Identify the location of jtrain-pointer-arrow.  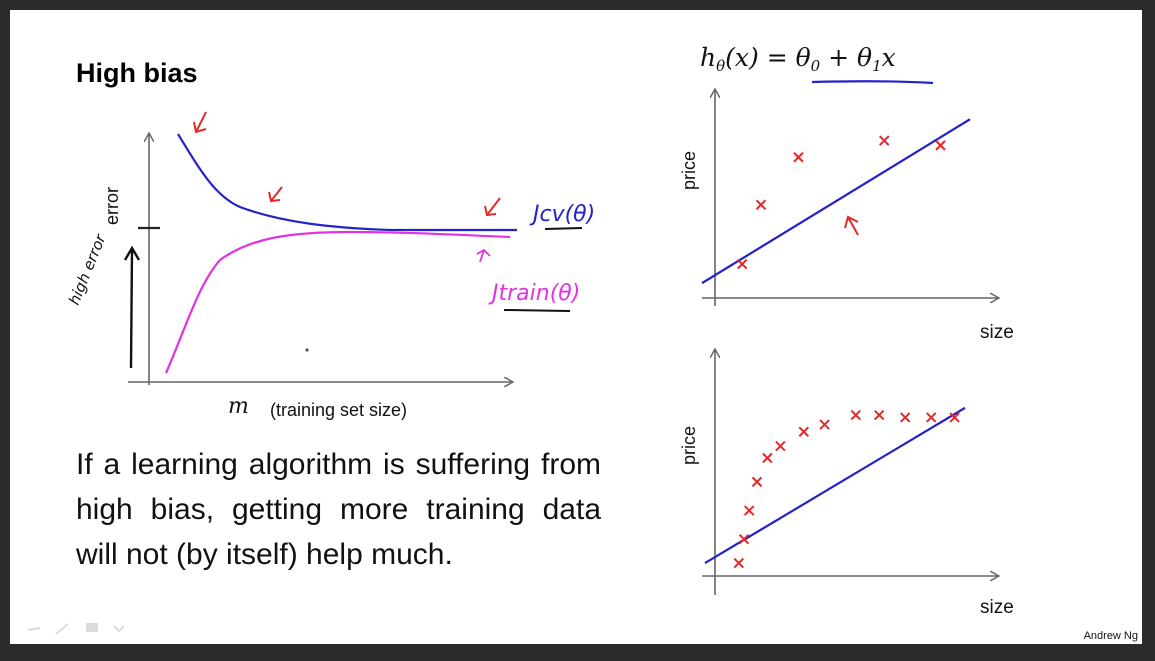
(483, 255).